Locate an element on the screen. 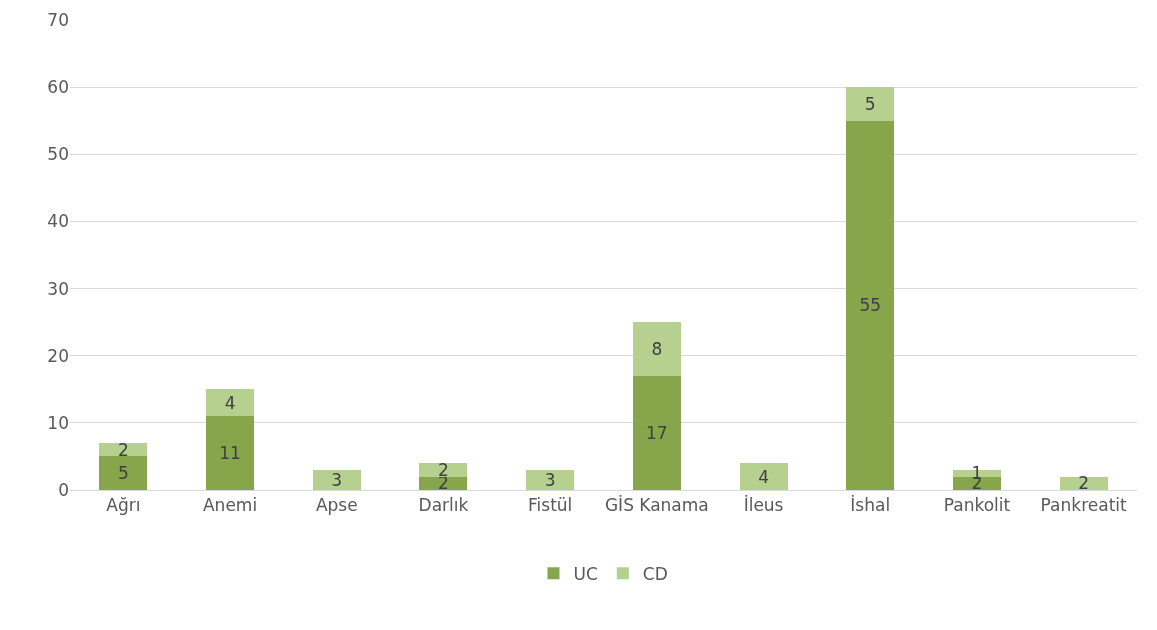  data-label: 8 is located at coordinates (657, 349).